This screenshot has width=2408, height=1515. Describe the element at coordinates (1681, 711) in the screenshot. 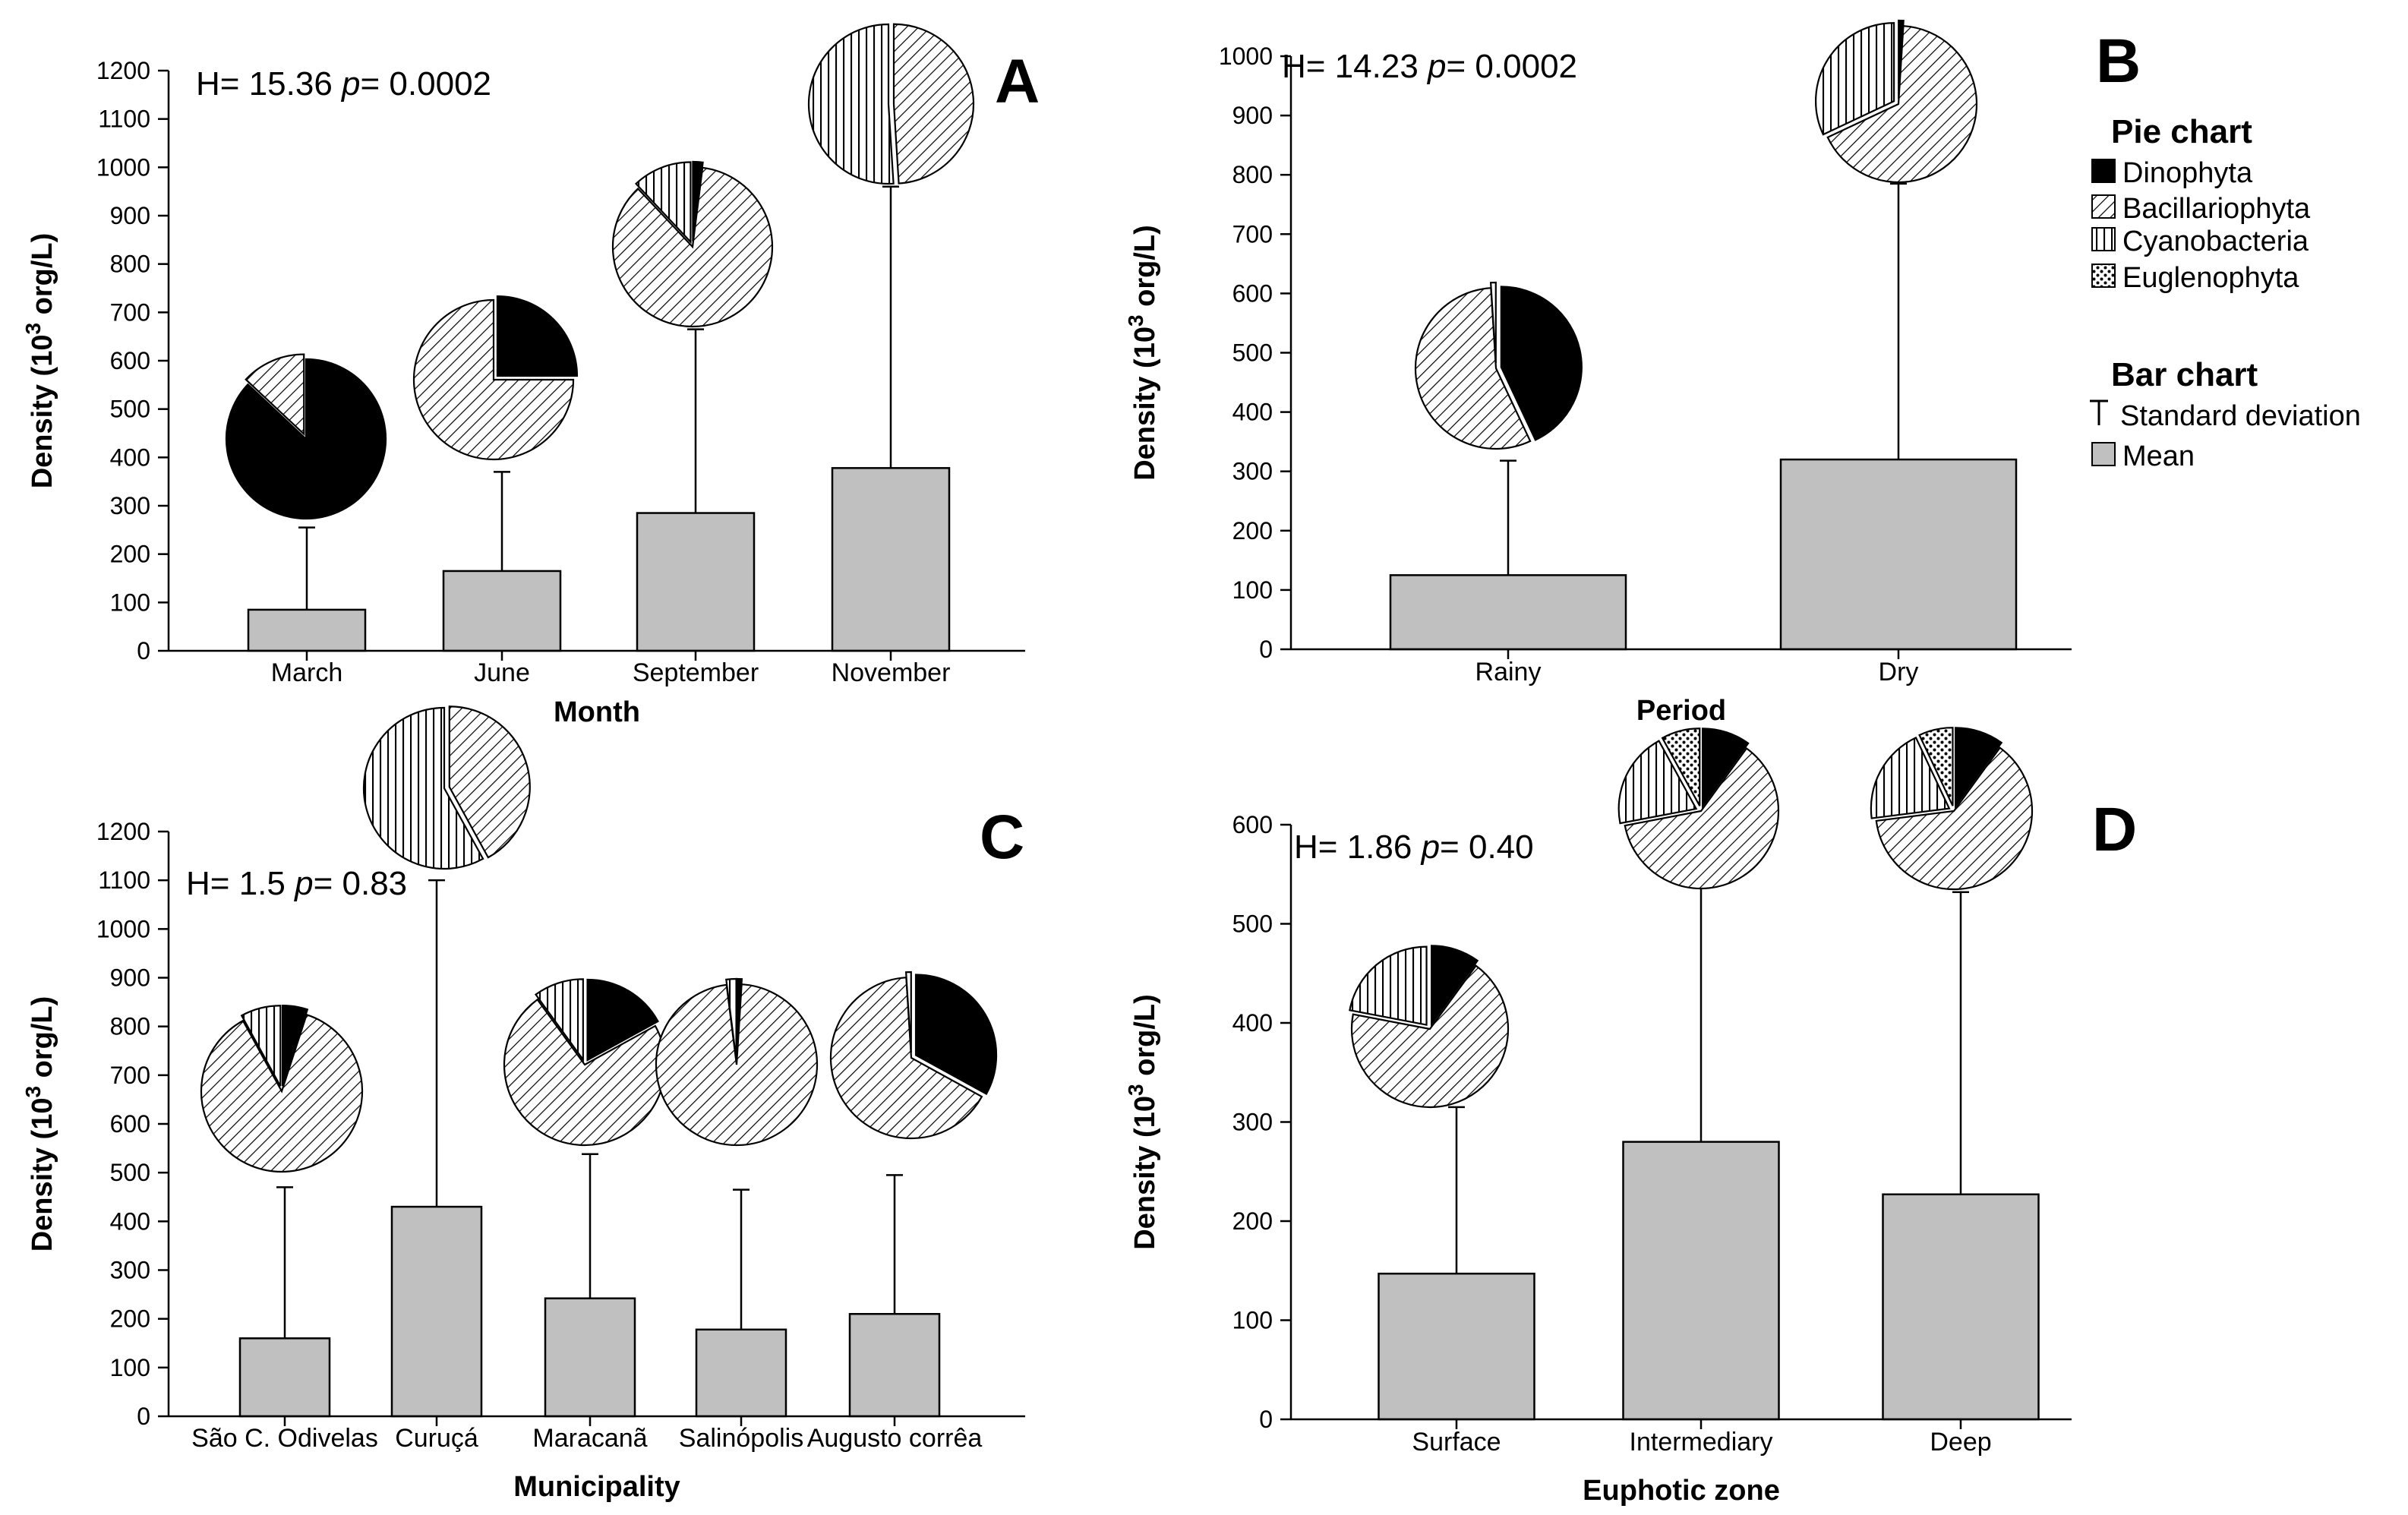

I see `x-axis-title: Period` at that location.